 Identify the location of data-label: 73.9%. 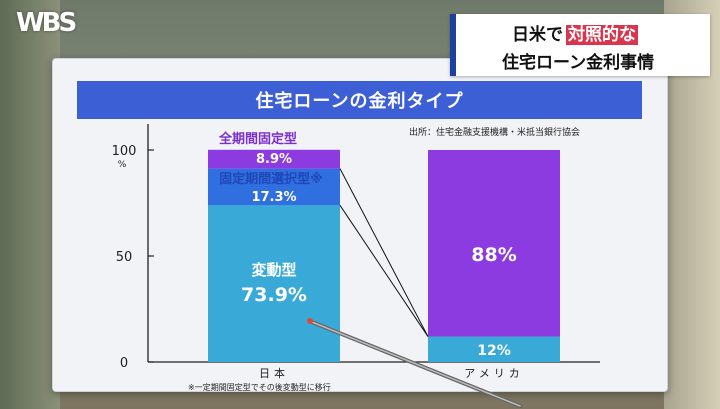
(274, 295).